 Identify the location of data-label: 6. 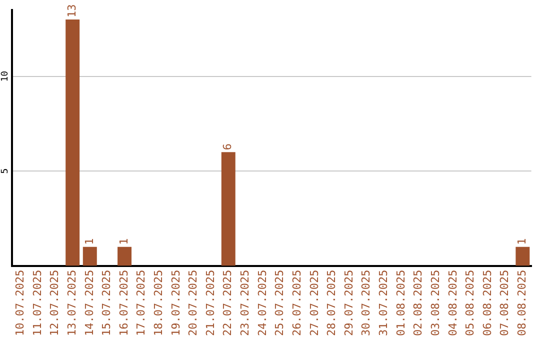
(227, 146).